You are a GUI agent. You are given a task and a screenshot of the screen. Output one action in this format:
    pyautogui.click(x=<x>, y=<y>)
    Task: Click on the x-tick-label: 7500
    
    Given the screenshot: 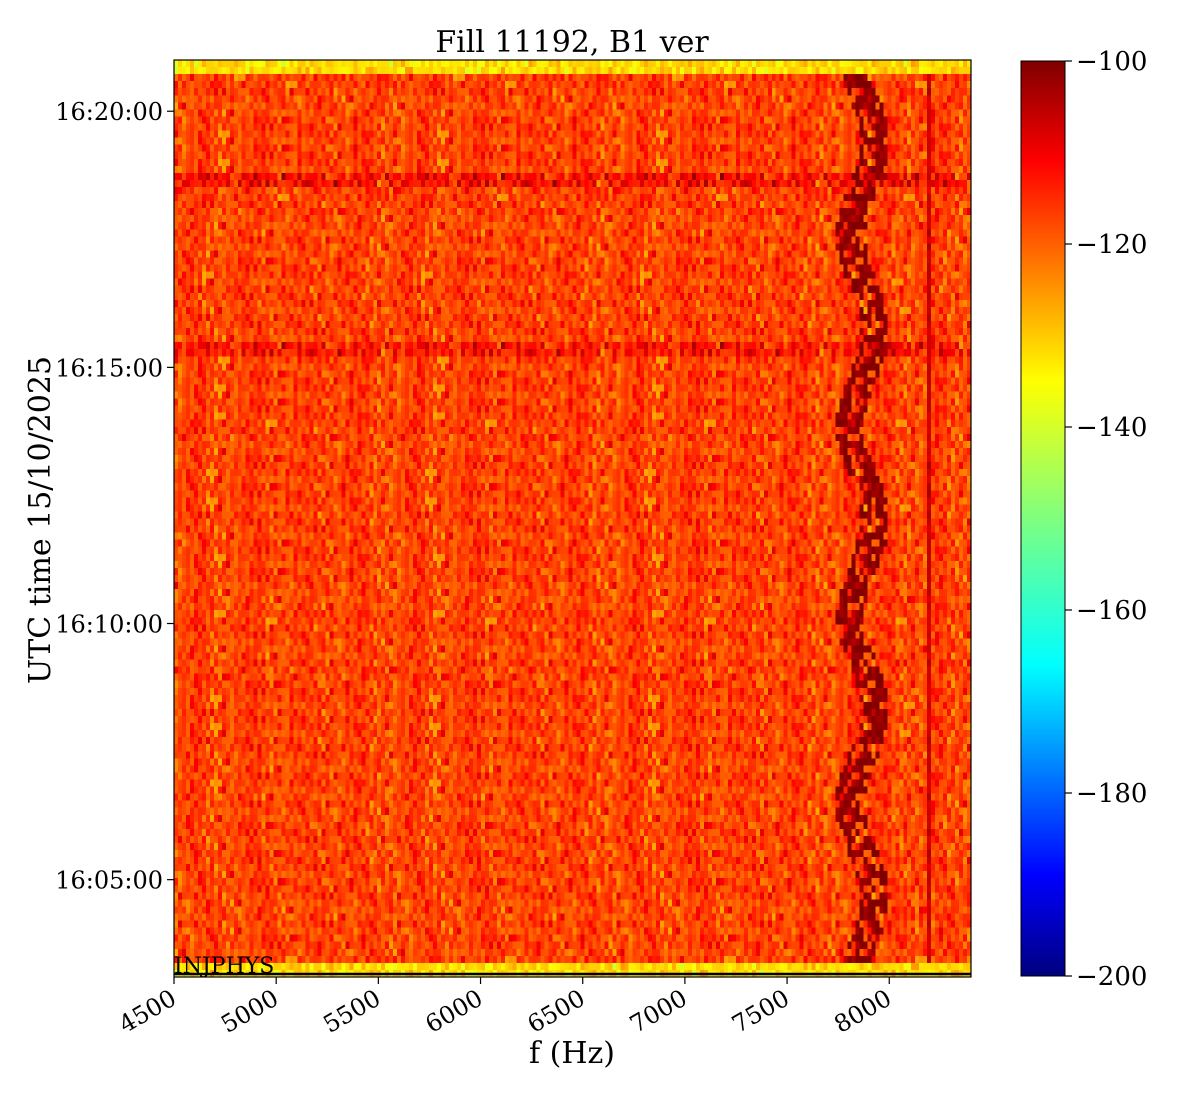 What is the action you would take?
    pyautogui.click(x=760, y=1011)
    